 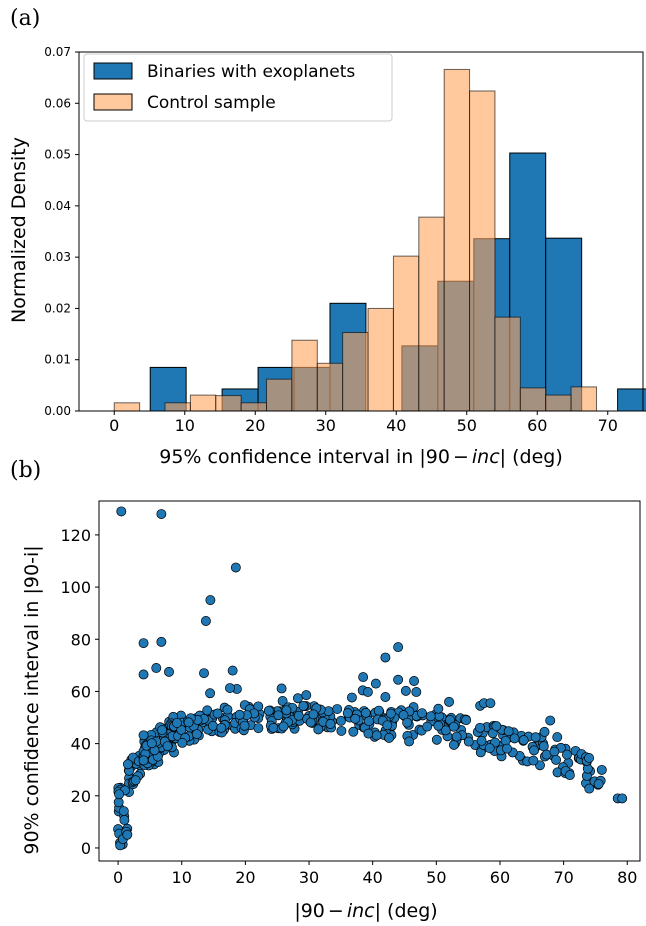 I want to click on histogram-y-axis-label: Normalized Density, so click(x=19, y=230).